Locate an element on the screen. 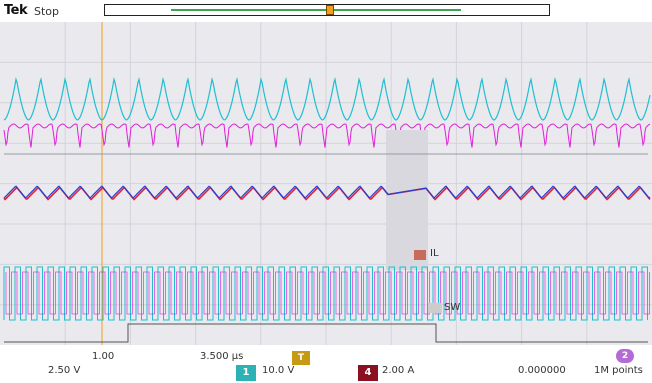 The height and width of the screenshot is (383, 652). sw-ch2-trace is located at coordinates (327, 293).